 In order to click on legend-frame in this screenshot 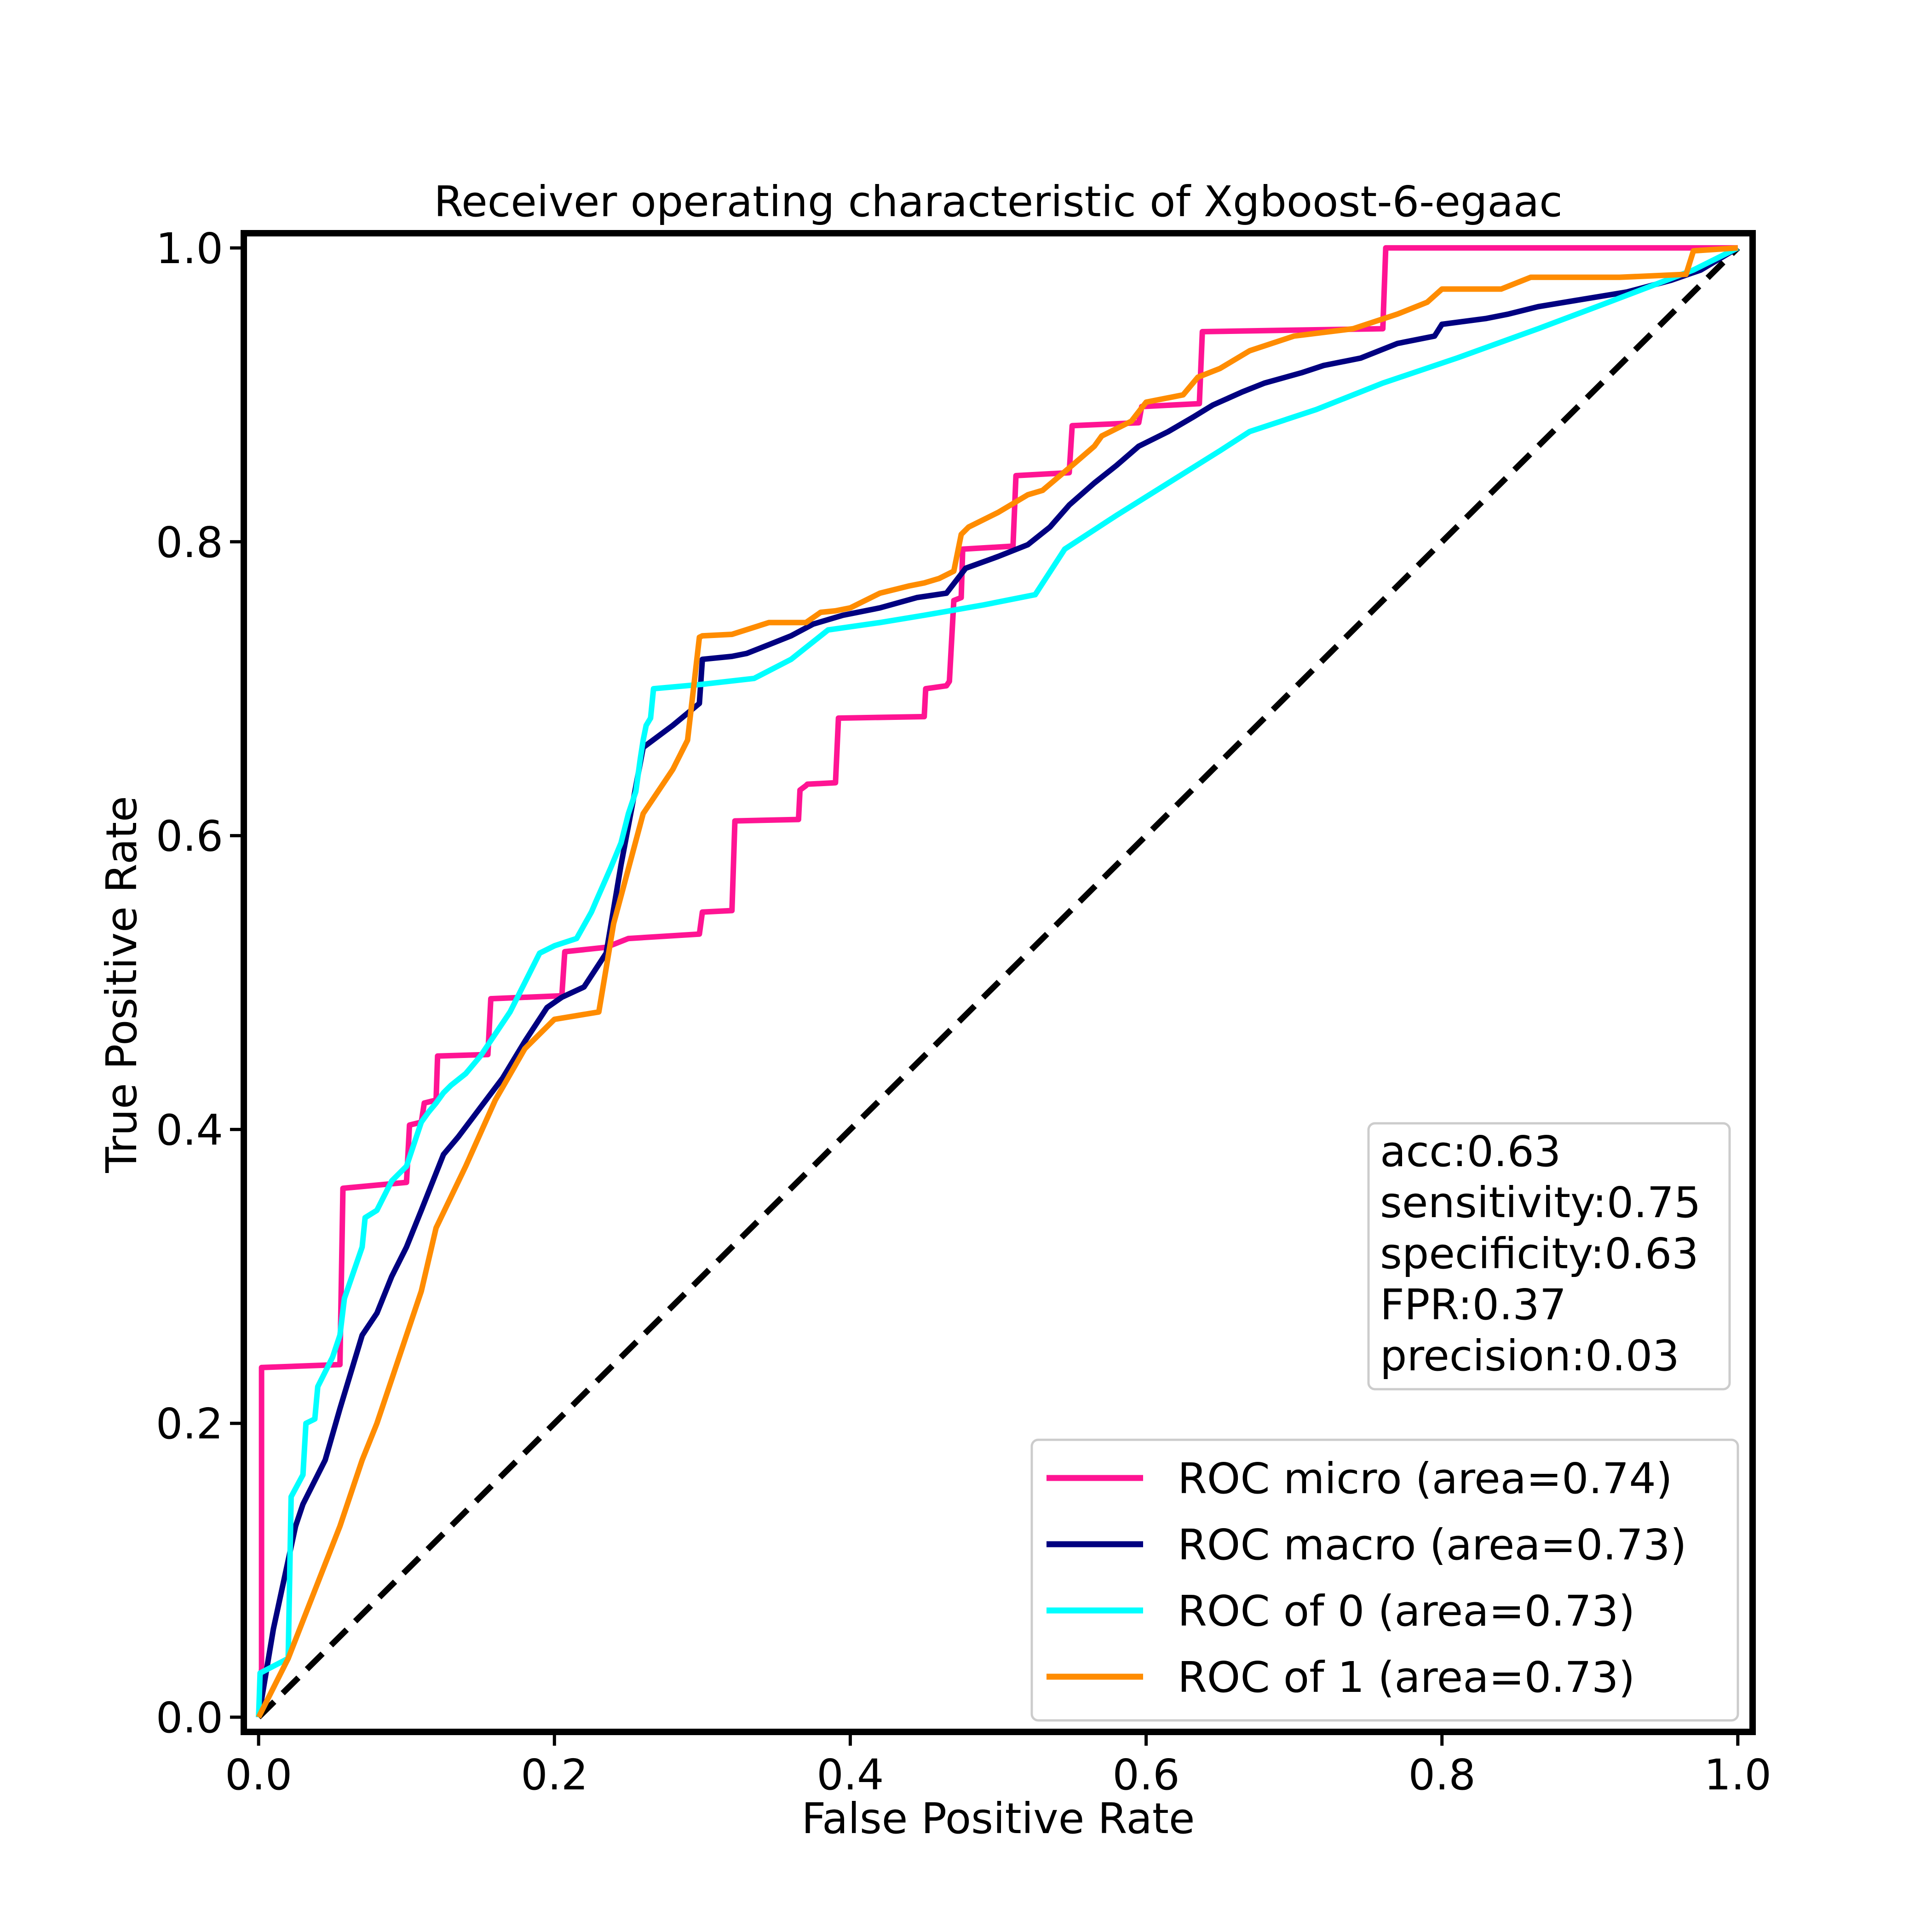, I will do `click(1384, 1580)`.